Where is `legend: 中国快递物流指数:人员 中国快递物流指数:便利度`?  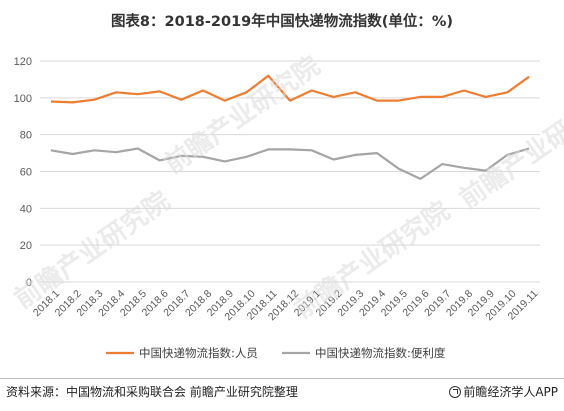 legend: 中国快递物流指数:人员 中国快递物流指数:便利度 is located at coordinates (276, 353).